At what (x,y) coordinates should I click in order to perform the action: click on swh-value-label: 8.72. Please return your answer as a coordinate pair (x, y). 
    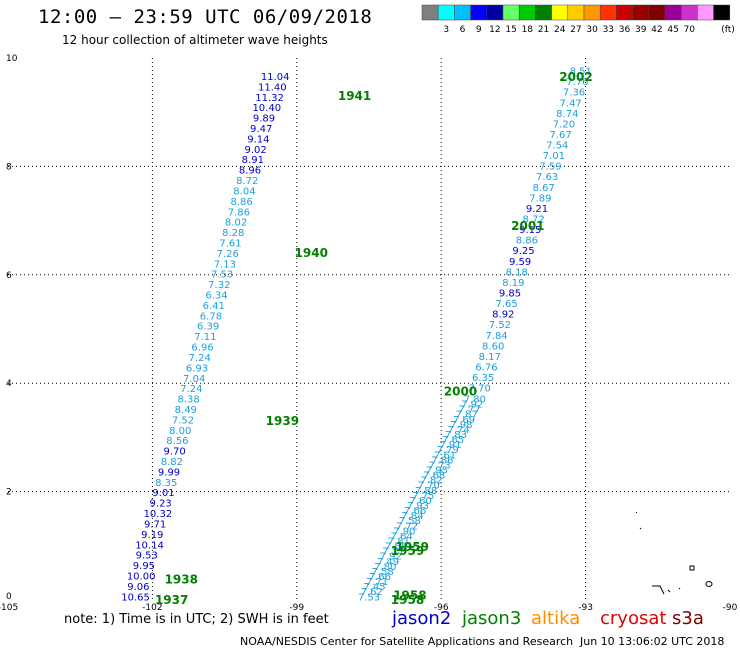
    Looking at the image, I should click on (533, 220).